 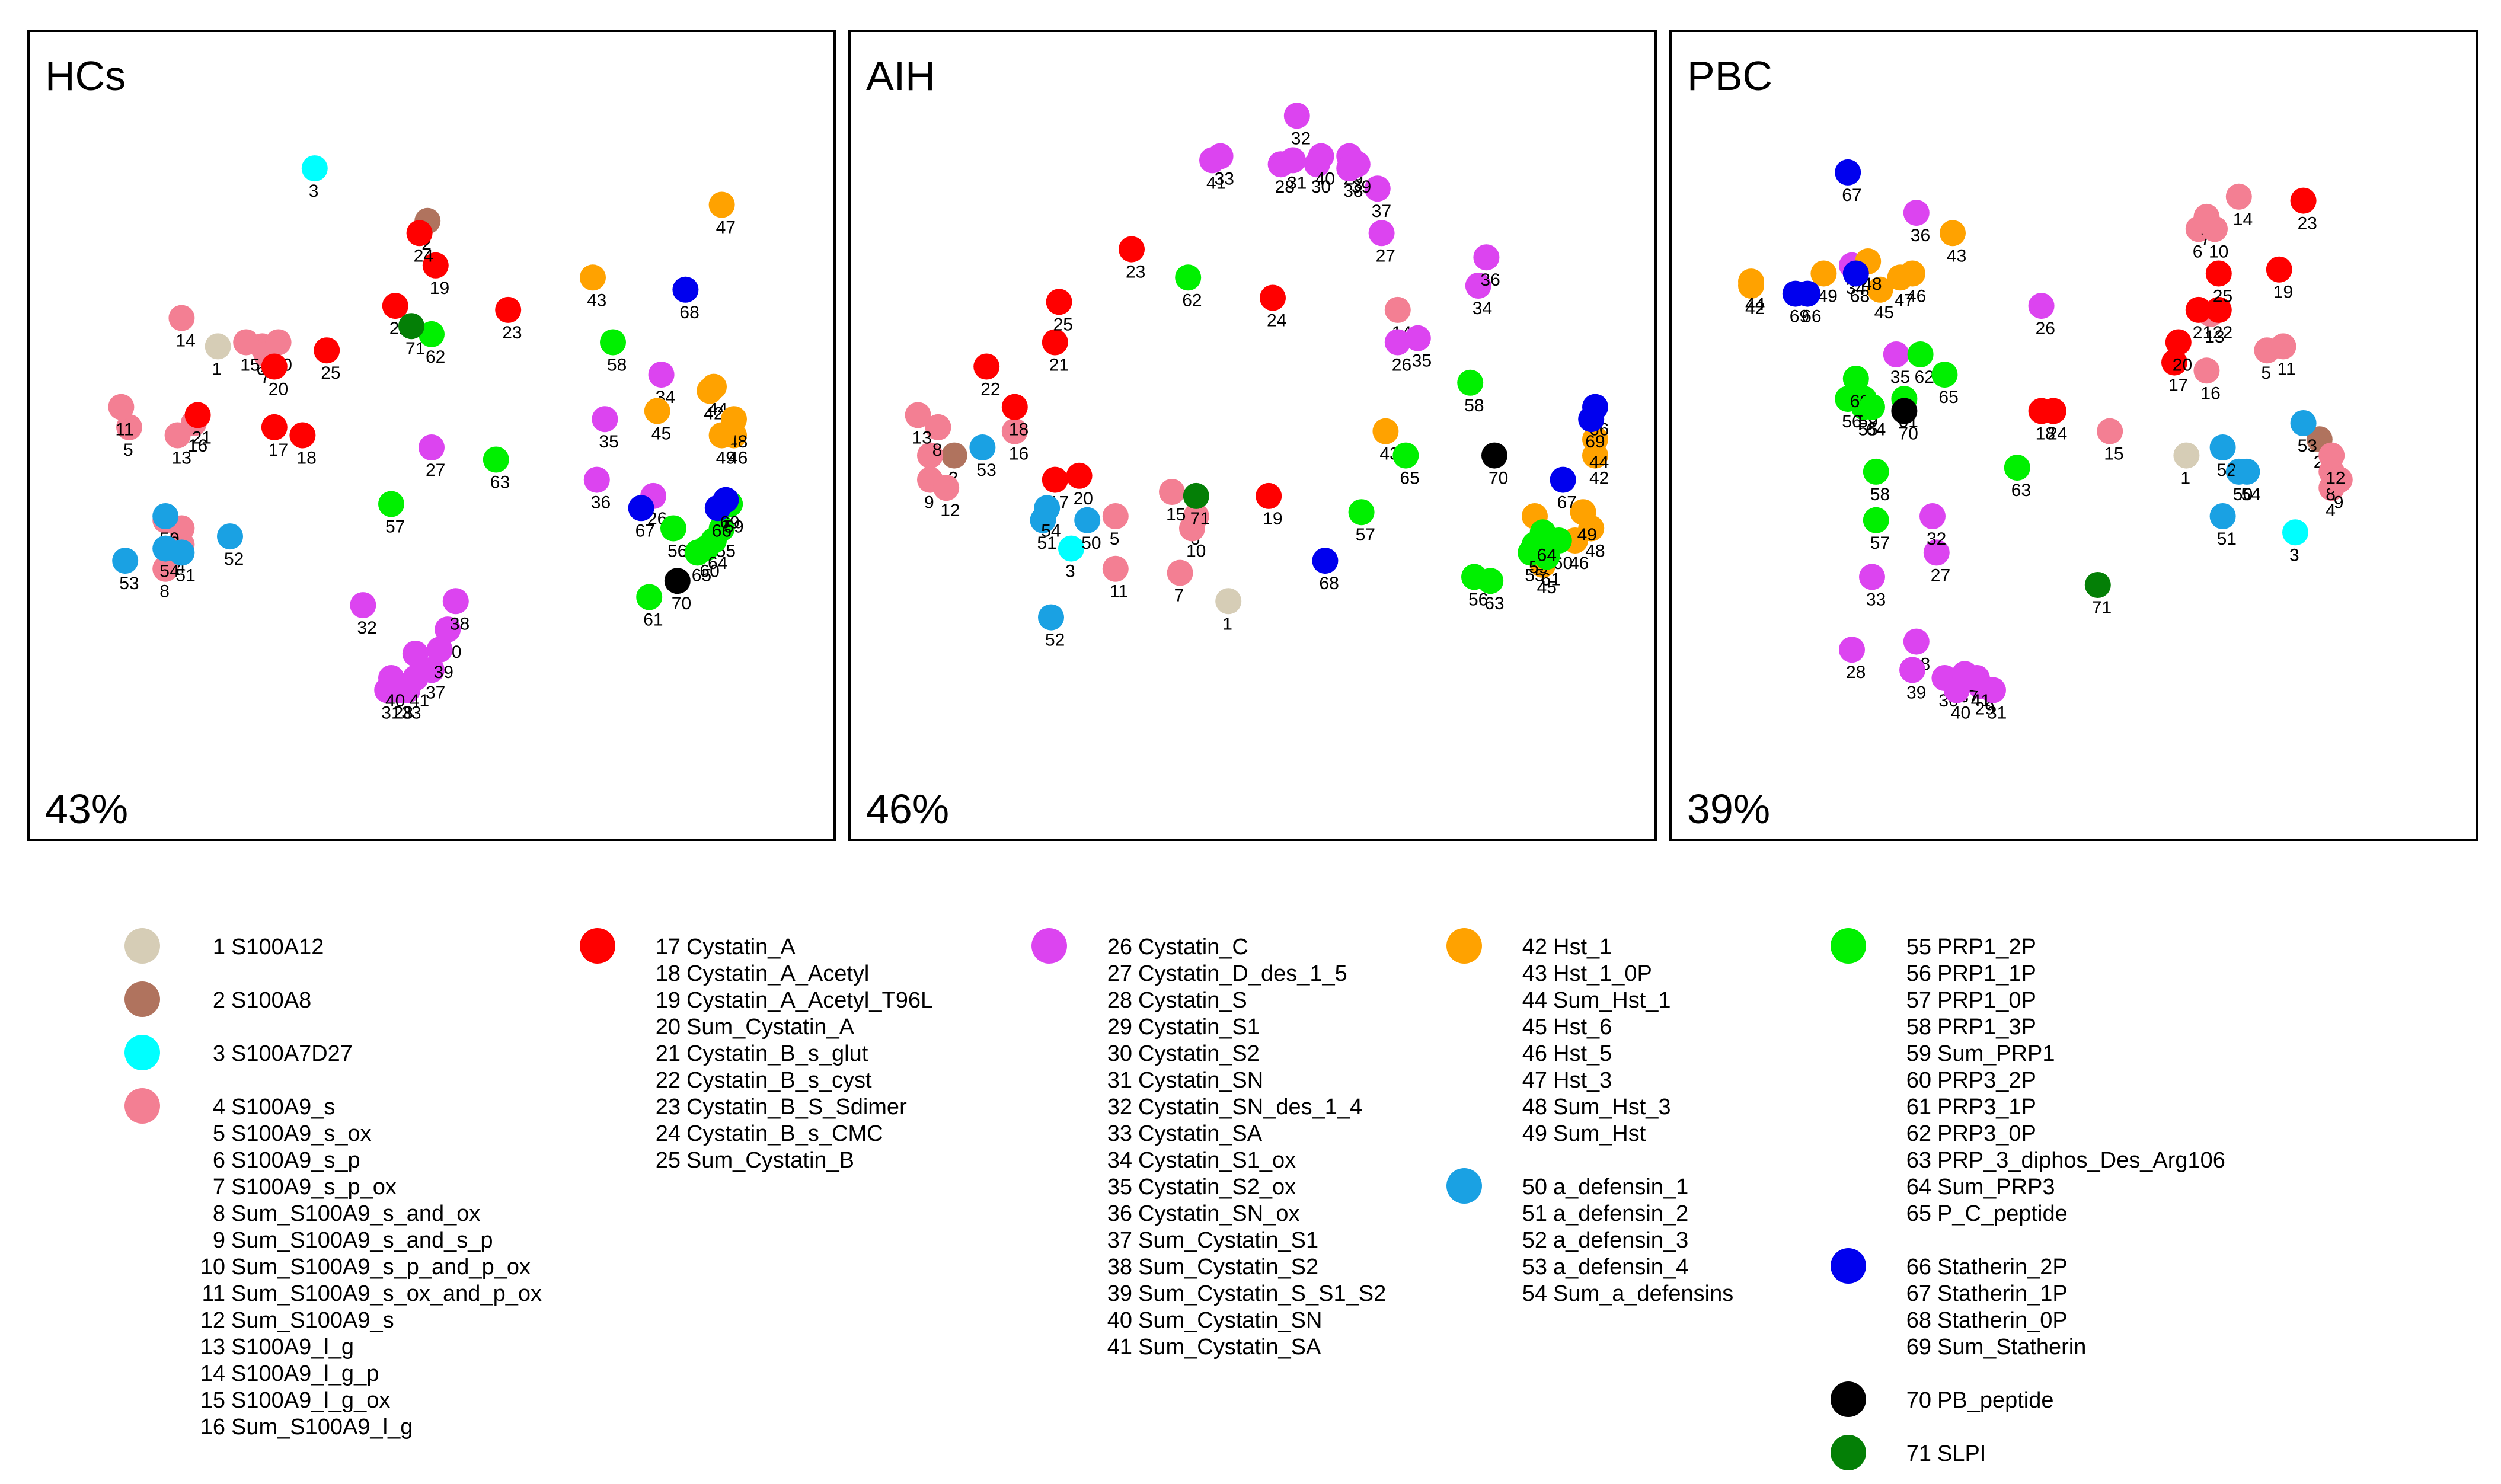 What do you see at coordinates (2202, 333) in the screenshot?
I see `point-label-21: 21` at bounding box center [2202, 333].